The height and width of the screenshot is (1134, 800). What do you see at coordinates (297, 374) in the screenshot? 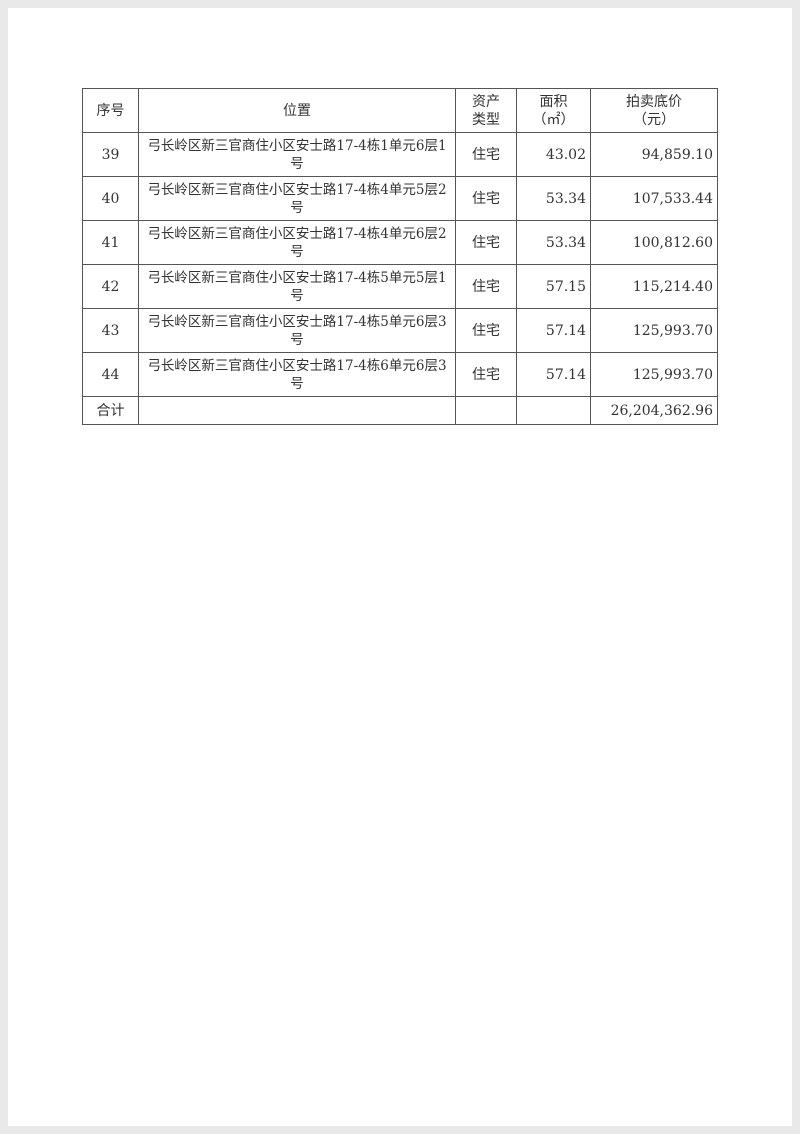
I see `row-location: 弓长岭区新三官商住小区安士路17-4栋6单元6层3号` at bounding box center [297, 374].